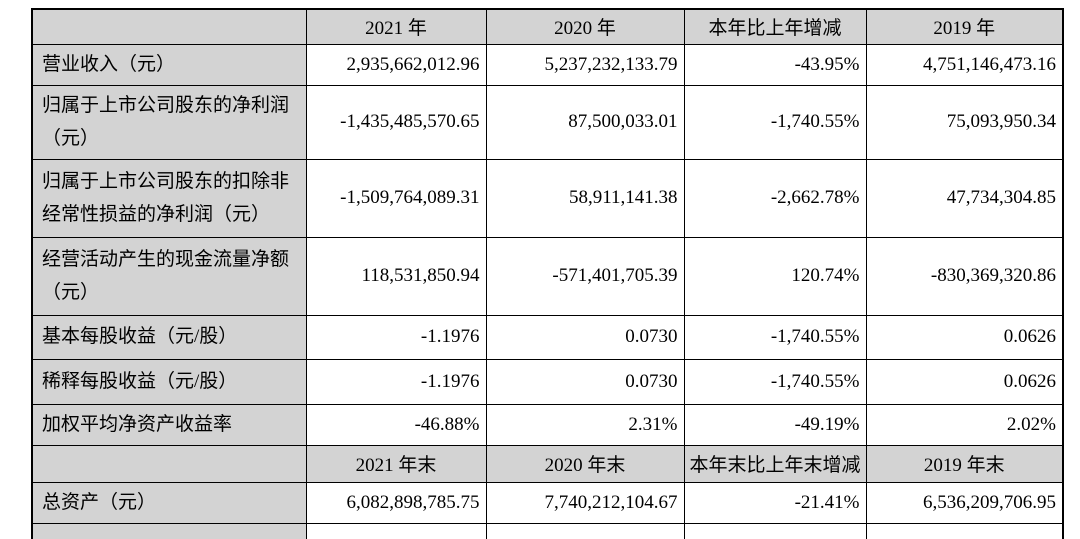  I want to click on cell-value-2019: -830,369,320.86, so click(964, 276).